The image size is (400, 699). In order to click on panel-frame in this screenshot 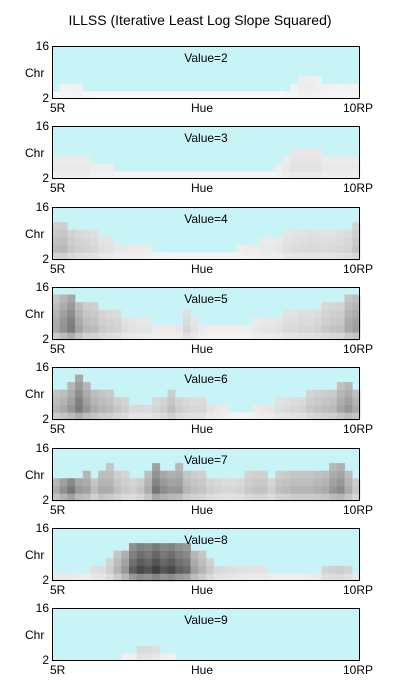, I will do `click(206, 152)`.